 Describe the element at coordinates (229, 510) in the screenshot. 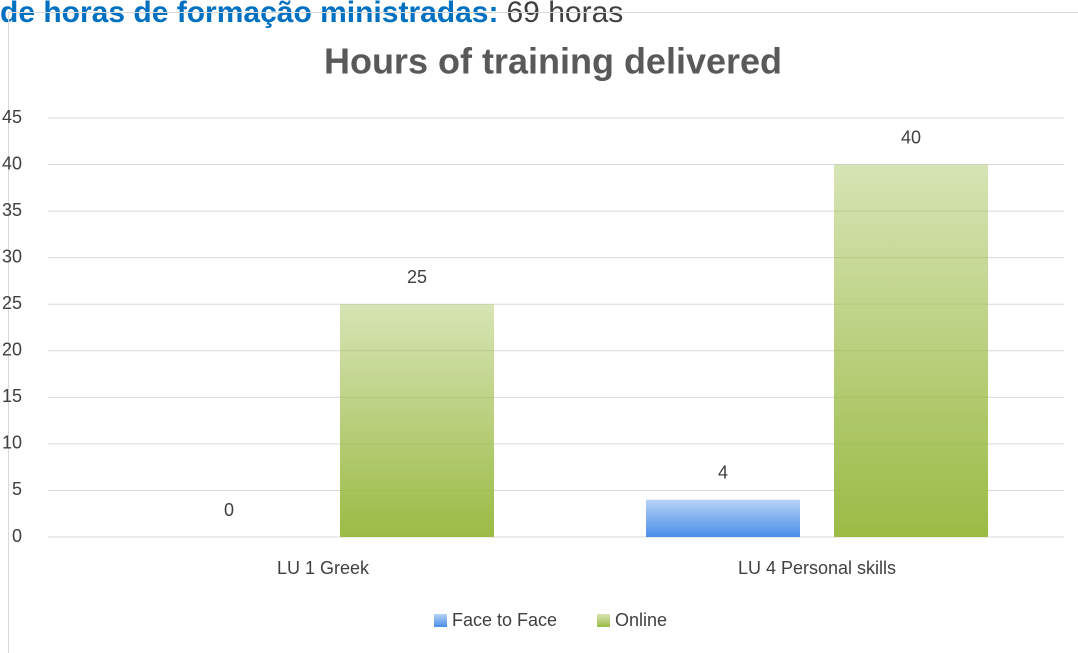

I see `data-label: 0` at that location.